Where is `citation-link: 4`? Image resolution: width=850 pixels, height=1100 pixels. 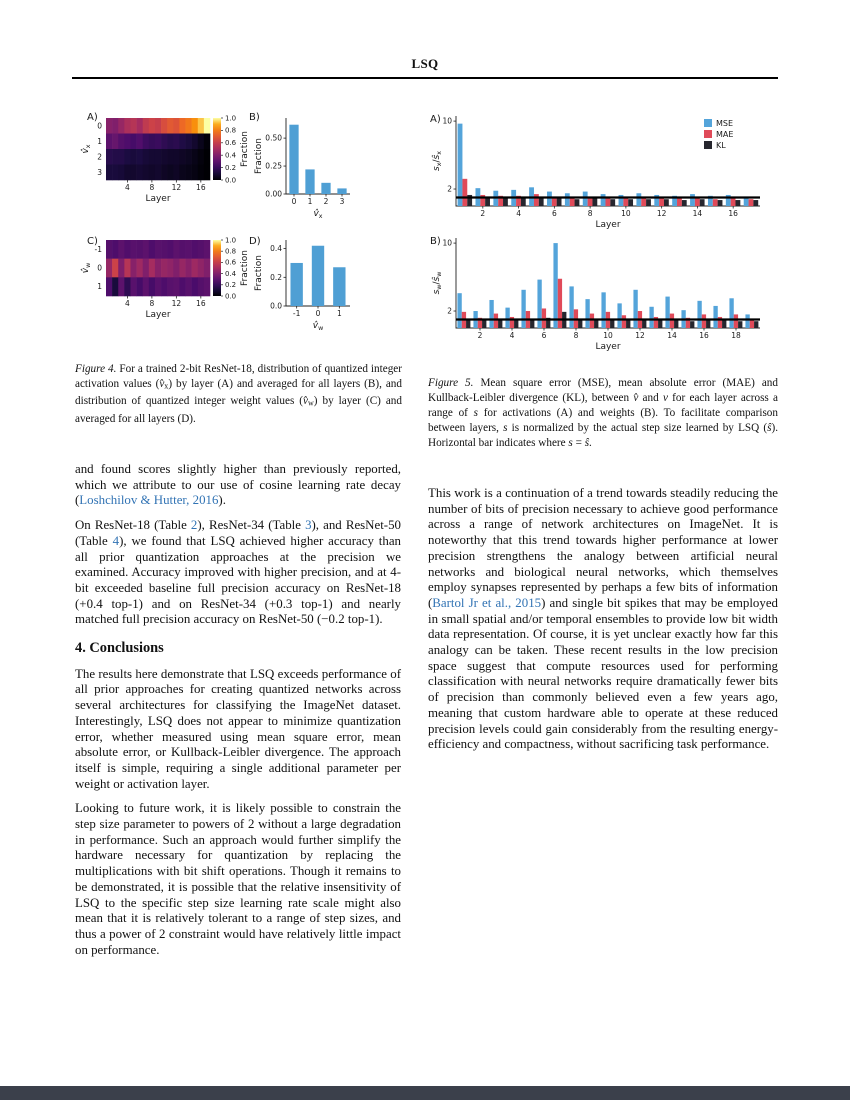 citation-link: 4 is located at coordinates (116, 540).